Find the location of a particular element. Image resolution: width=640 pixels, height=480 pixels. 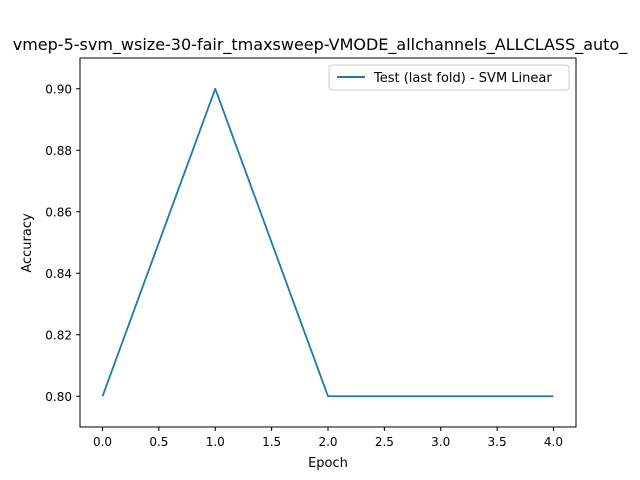

y-tick-label: 0.84 is located at coordinates (58, 274).